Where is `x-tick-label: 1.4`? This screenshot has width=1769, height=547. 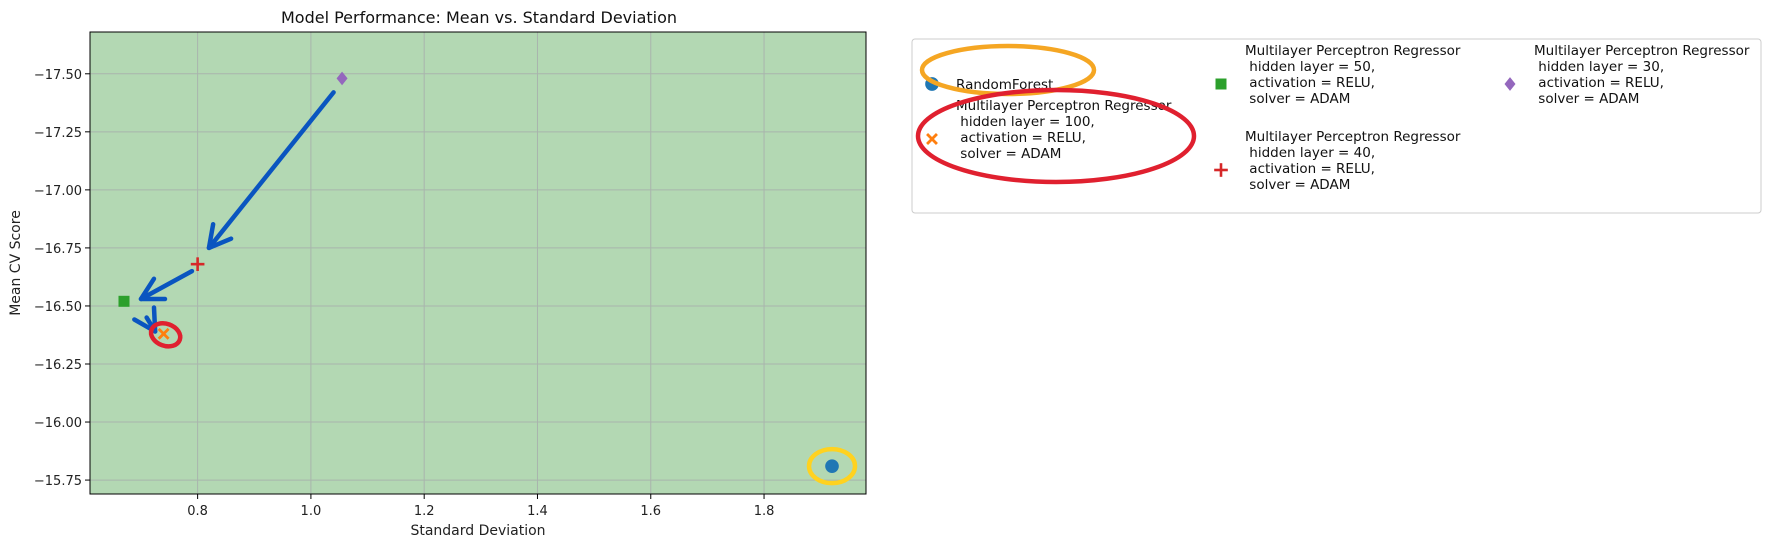
x-tick-label: 1.4 is located at coordinates (537, 511).